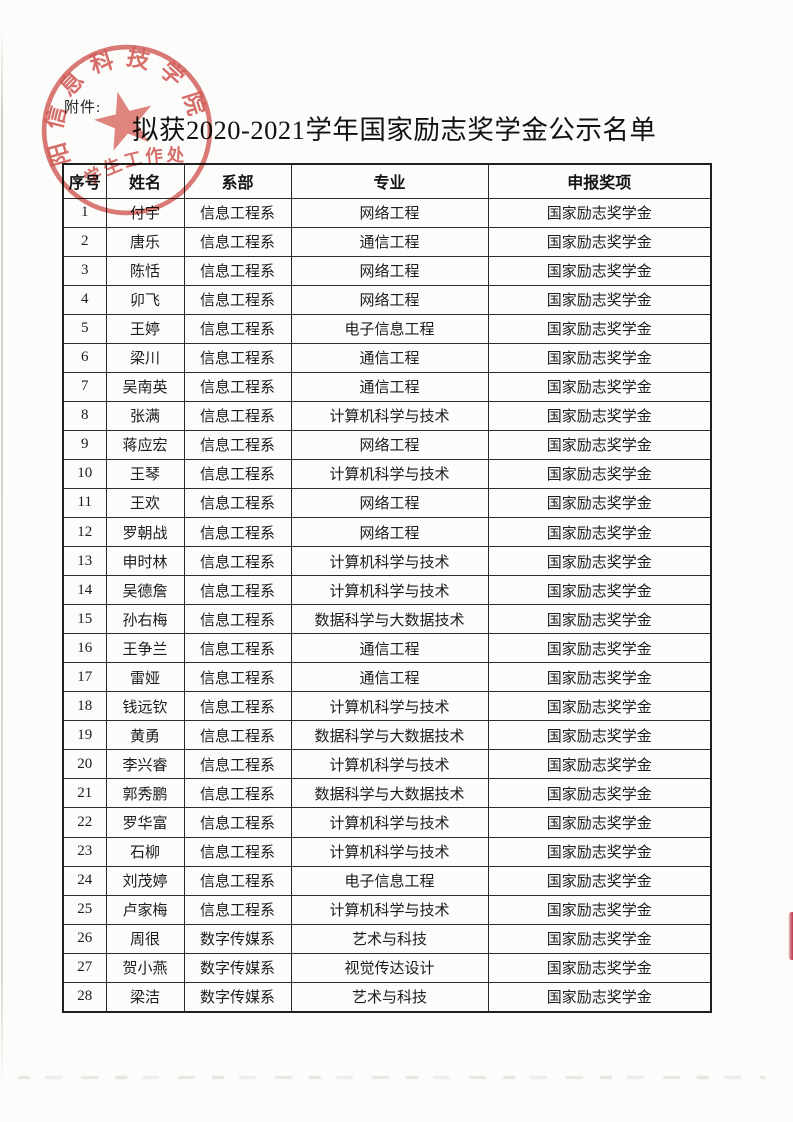 The height and width of the screenshot is (1122, 793). I want to click on table-cell: 13, so click(84, 561).